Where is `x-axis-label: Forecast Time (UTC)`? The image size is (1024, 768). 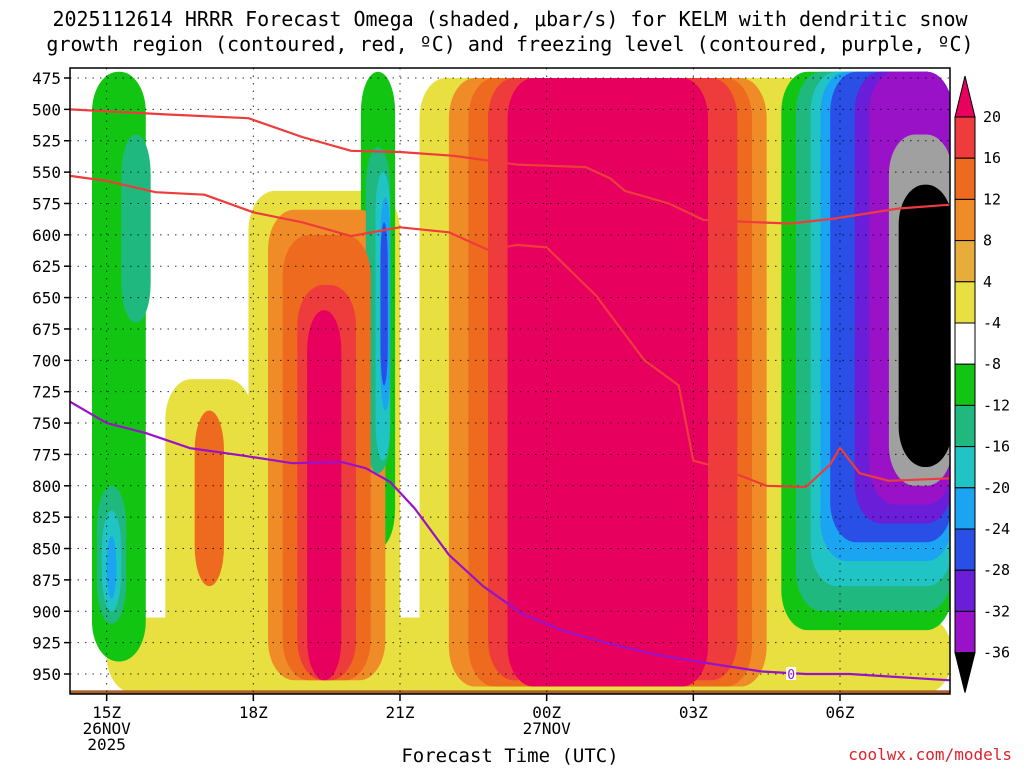
x-axis-label: Forecast Time (UTC) is located at coordinates (509, 756).